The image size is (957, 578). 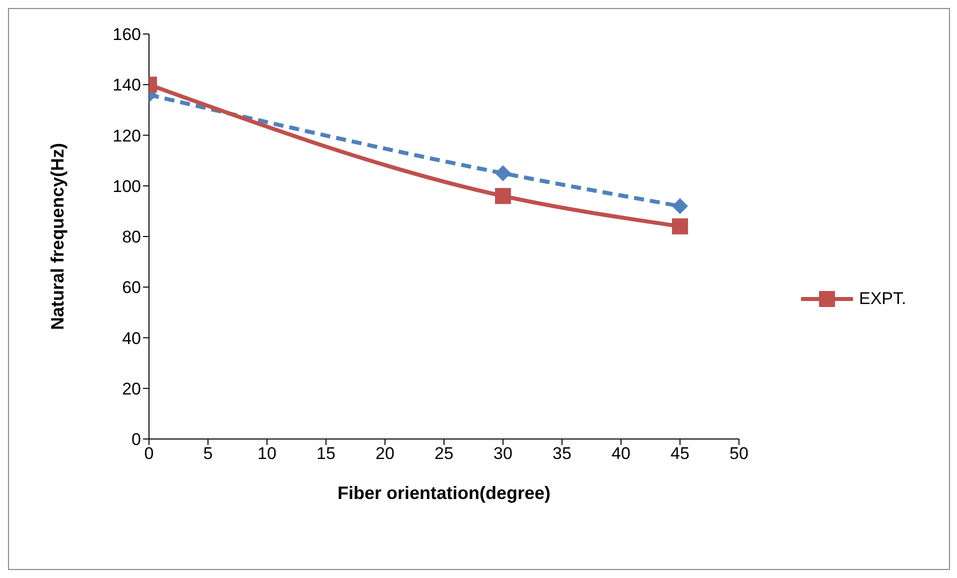 What do you see at coordinates (126, 34) in the screenshot?
I see `y-tick-label: 160` at bounding box center [126, 34].